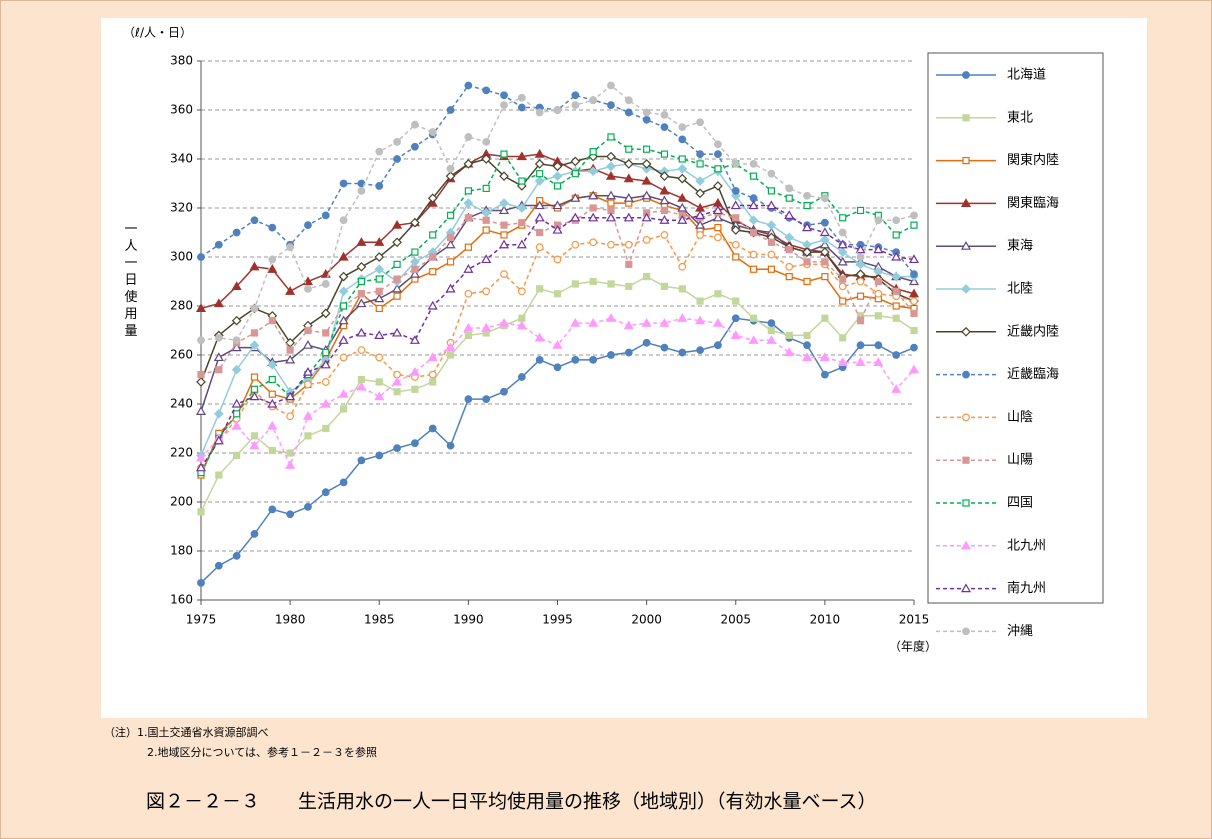 The width and height of the screenshot is (1212, 839). What do you see at coordinates (1020, 631) in the screenshot?
I see `legend-label: 沖縄` at bounding box center [1020, 631].